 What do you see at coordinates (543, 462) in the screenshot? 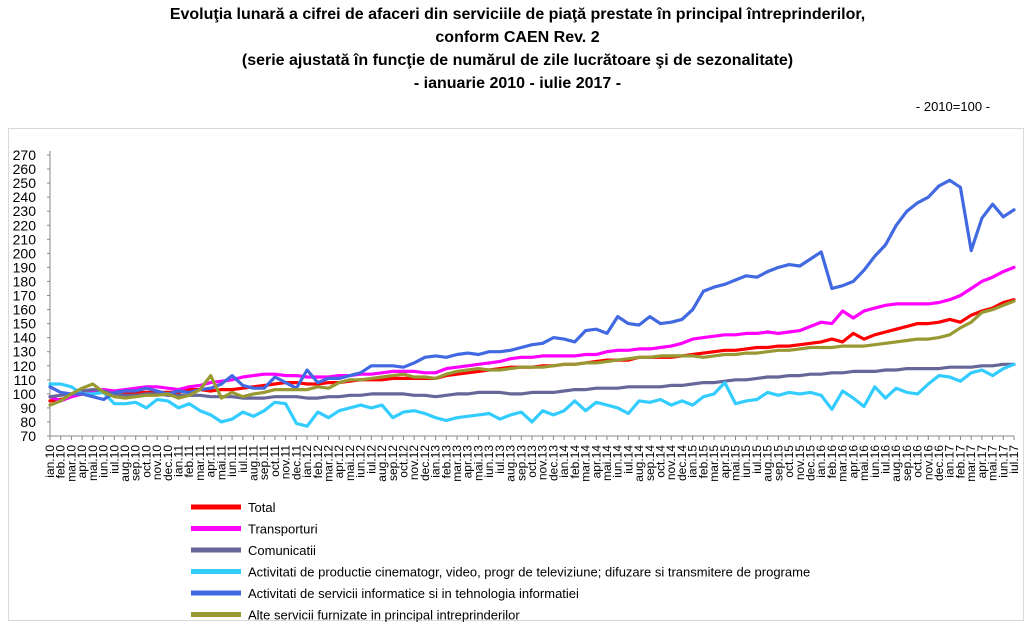
I see `x-tick-label: nov.13` at bounding box center [543, 462].